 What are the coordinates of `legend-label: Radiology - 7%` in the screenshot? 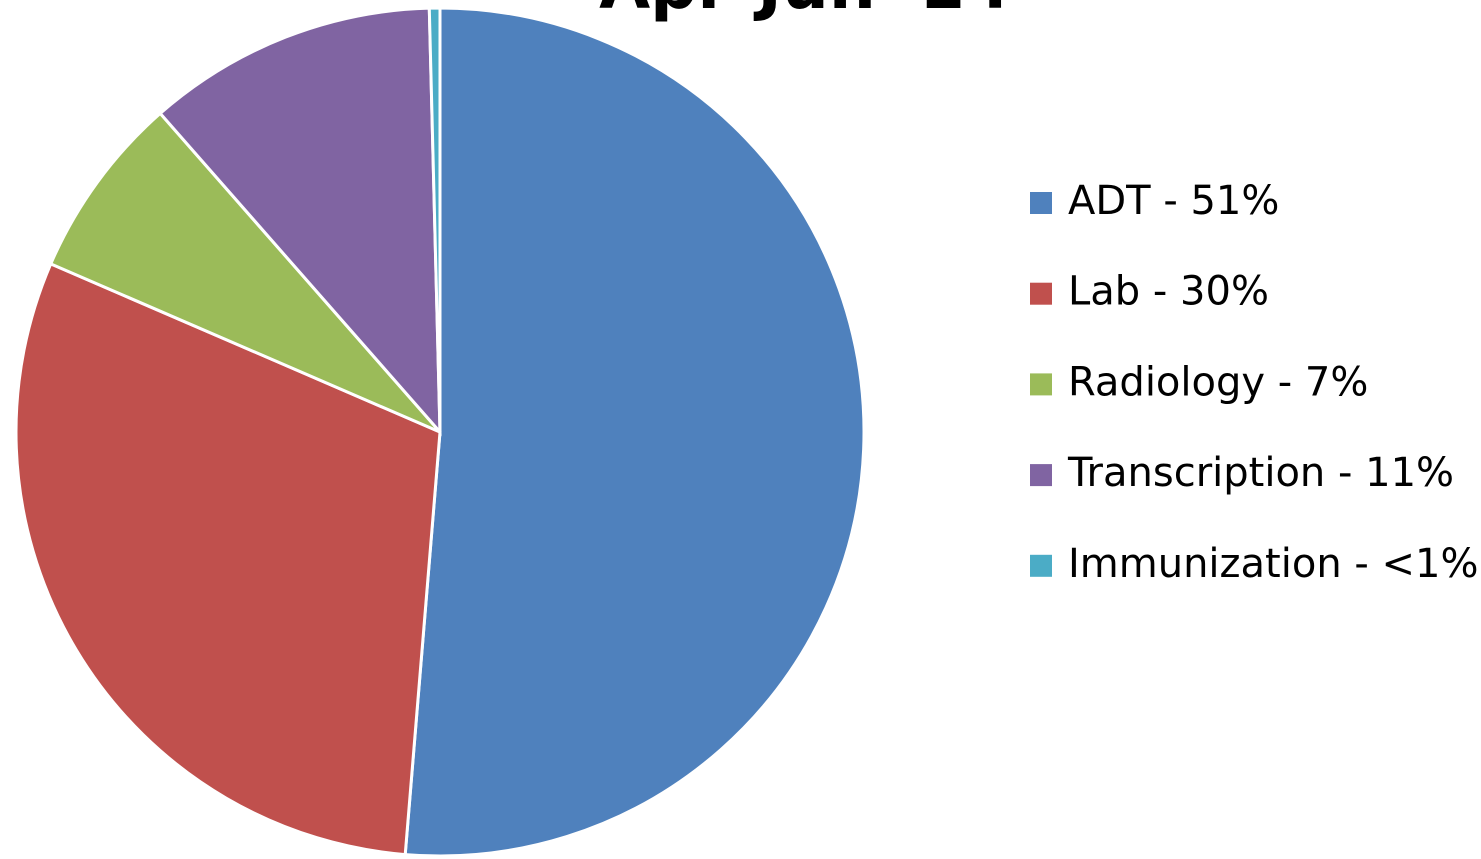 It's located at (1218, 382).